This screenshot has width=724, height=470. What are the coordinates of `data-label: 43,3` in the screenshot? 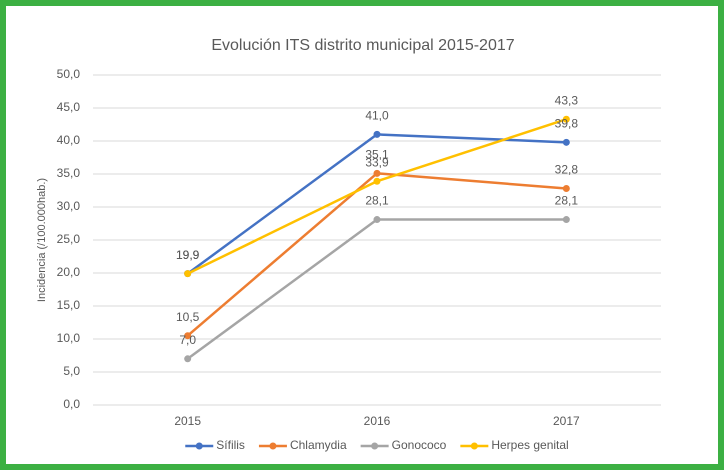 It's located at (567, 100).